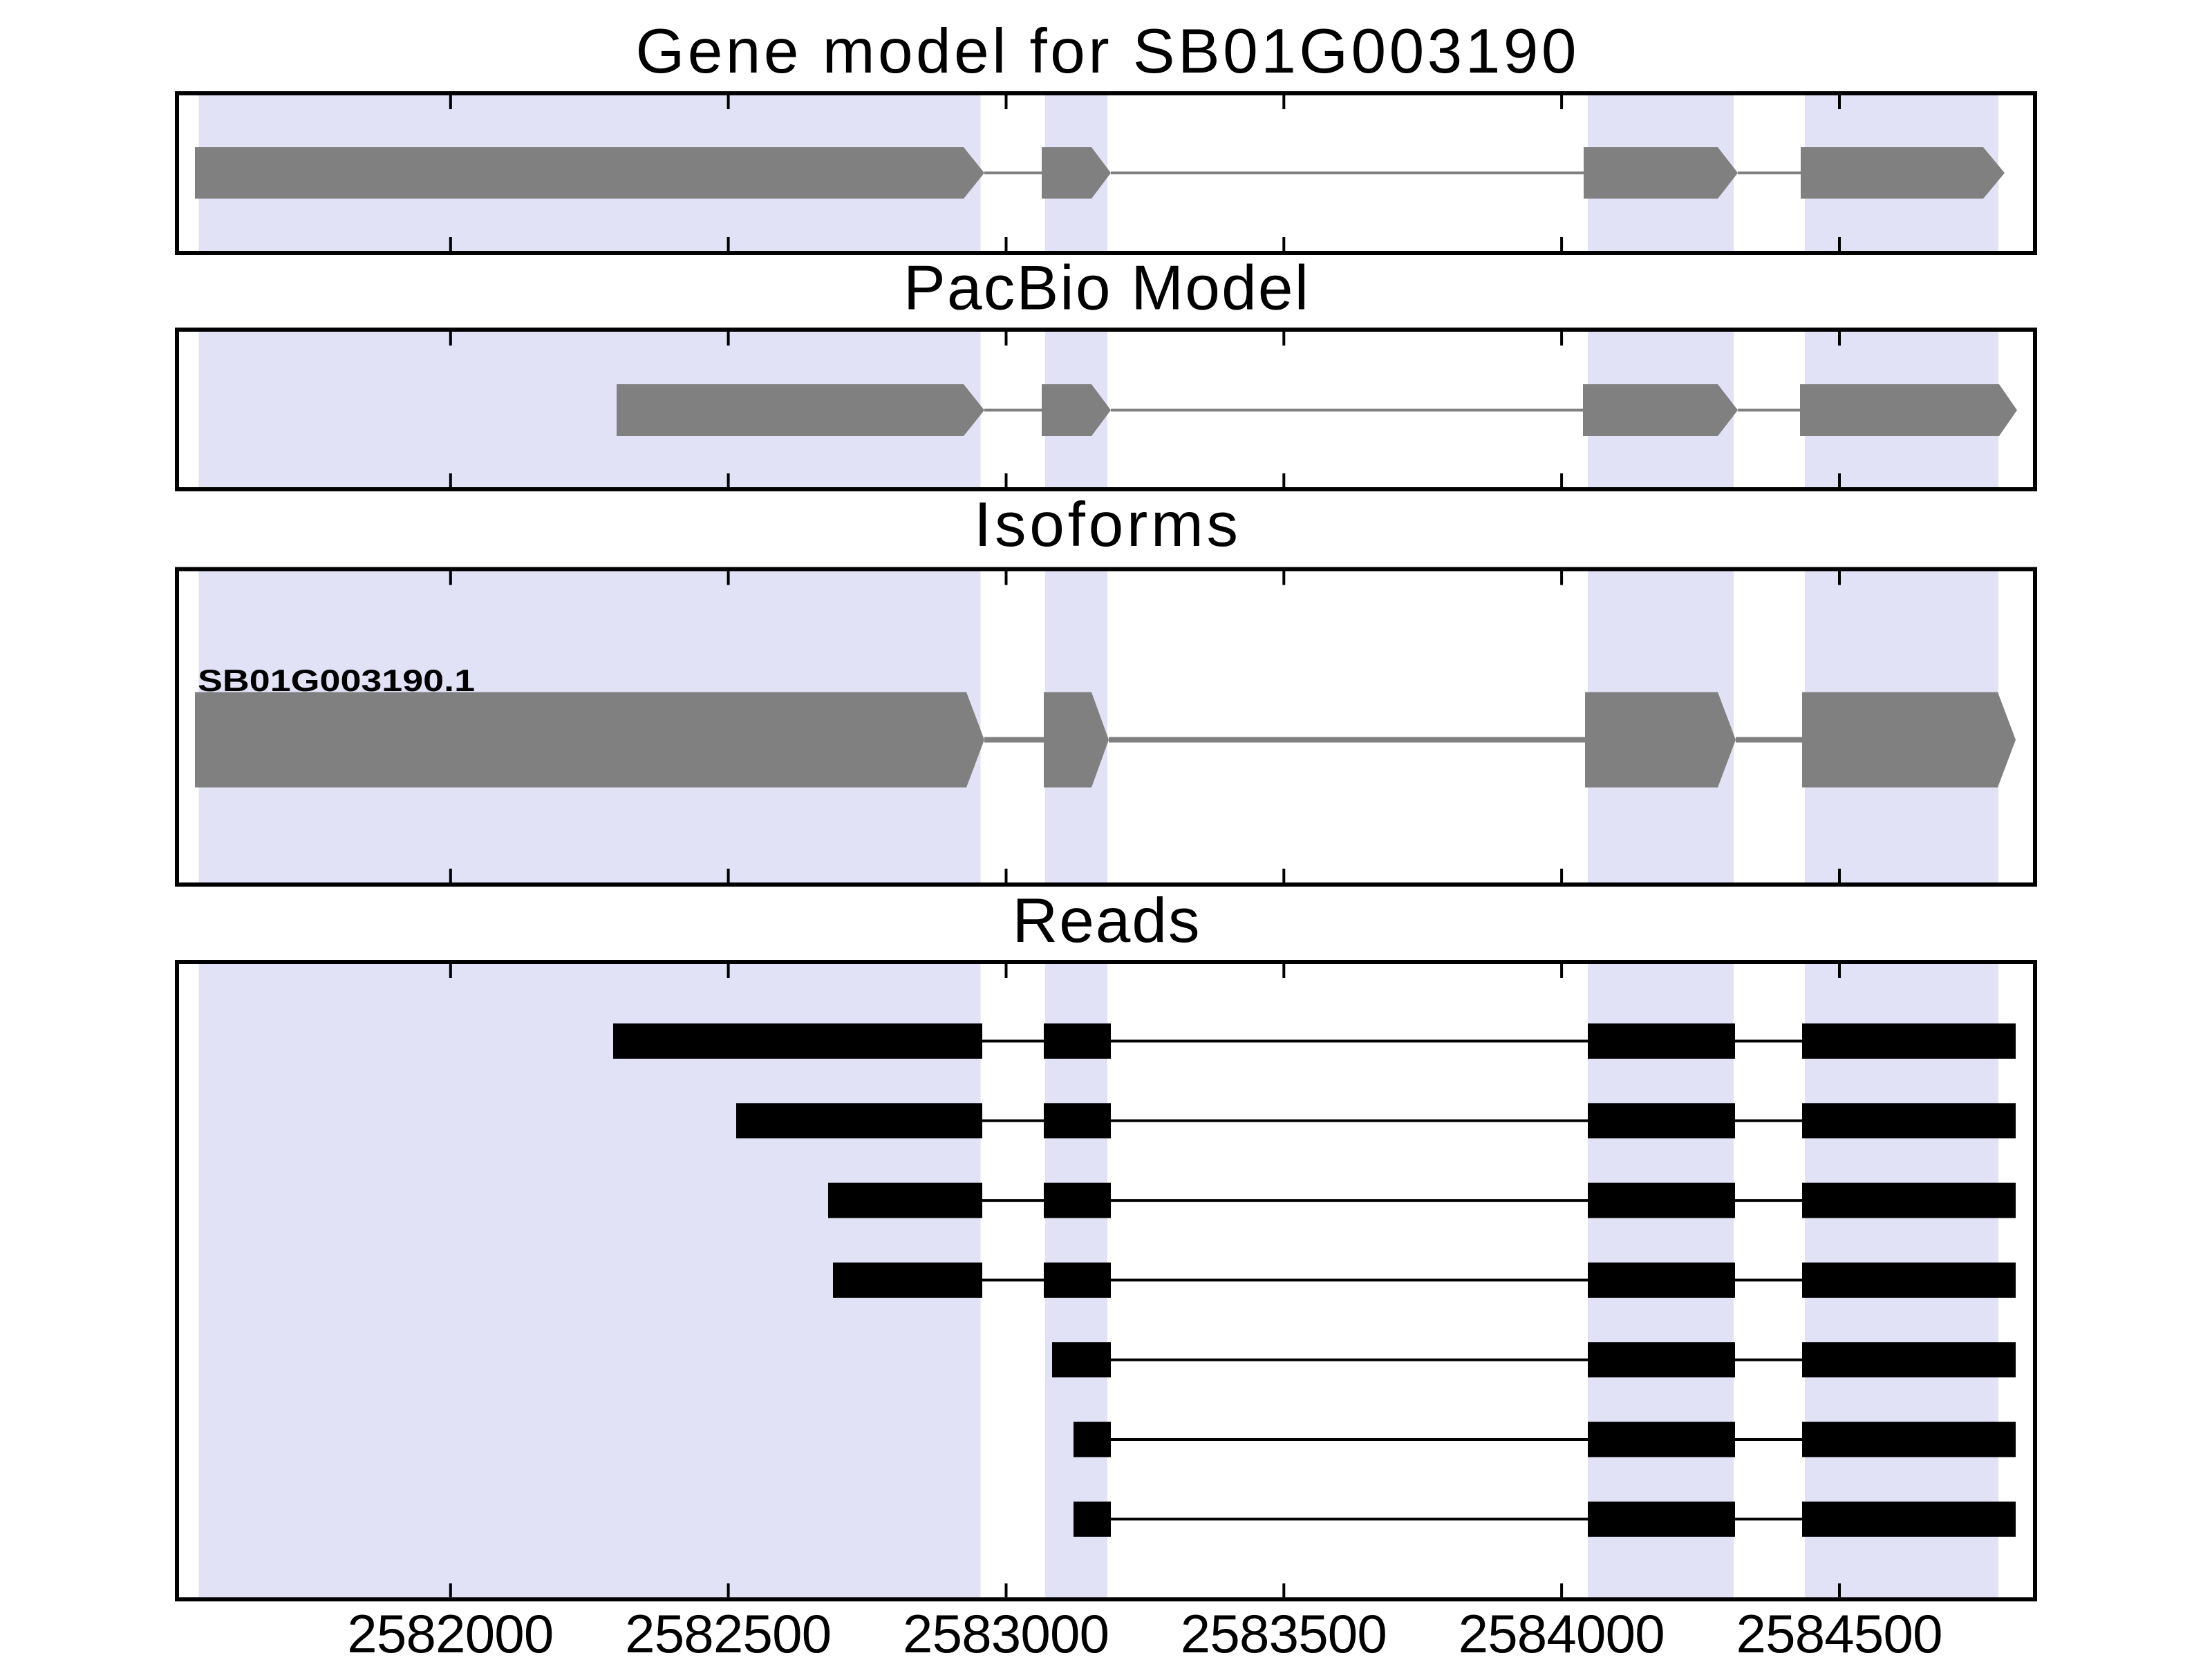 Image resolution: width=2212 pixels, height=1662 pixels. Describe the element at coordinates (1106, 921) in the screenshot. I see `svg-text: Reads` at that location.